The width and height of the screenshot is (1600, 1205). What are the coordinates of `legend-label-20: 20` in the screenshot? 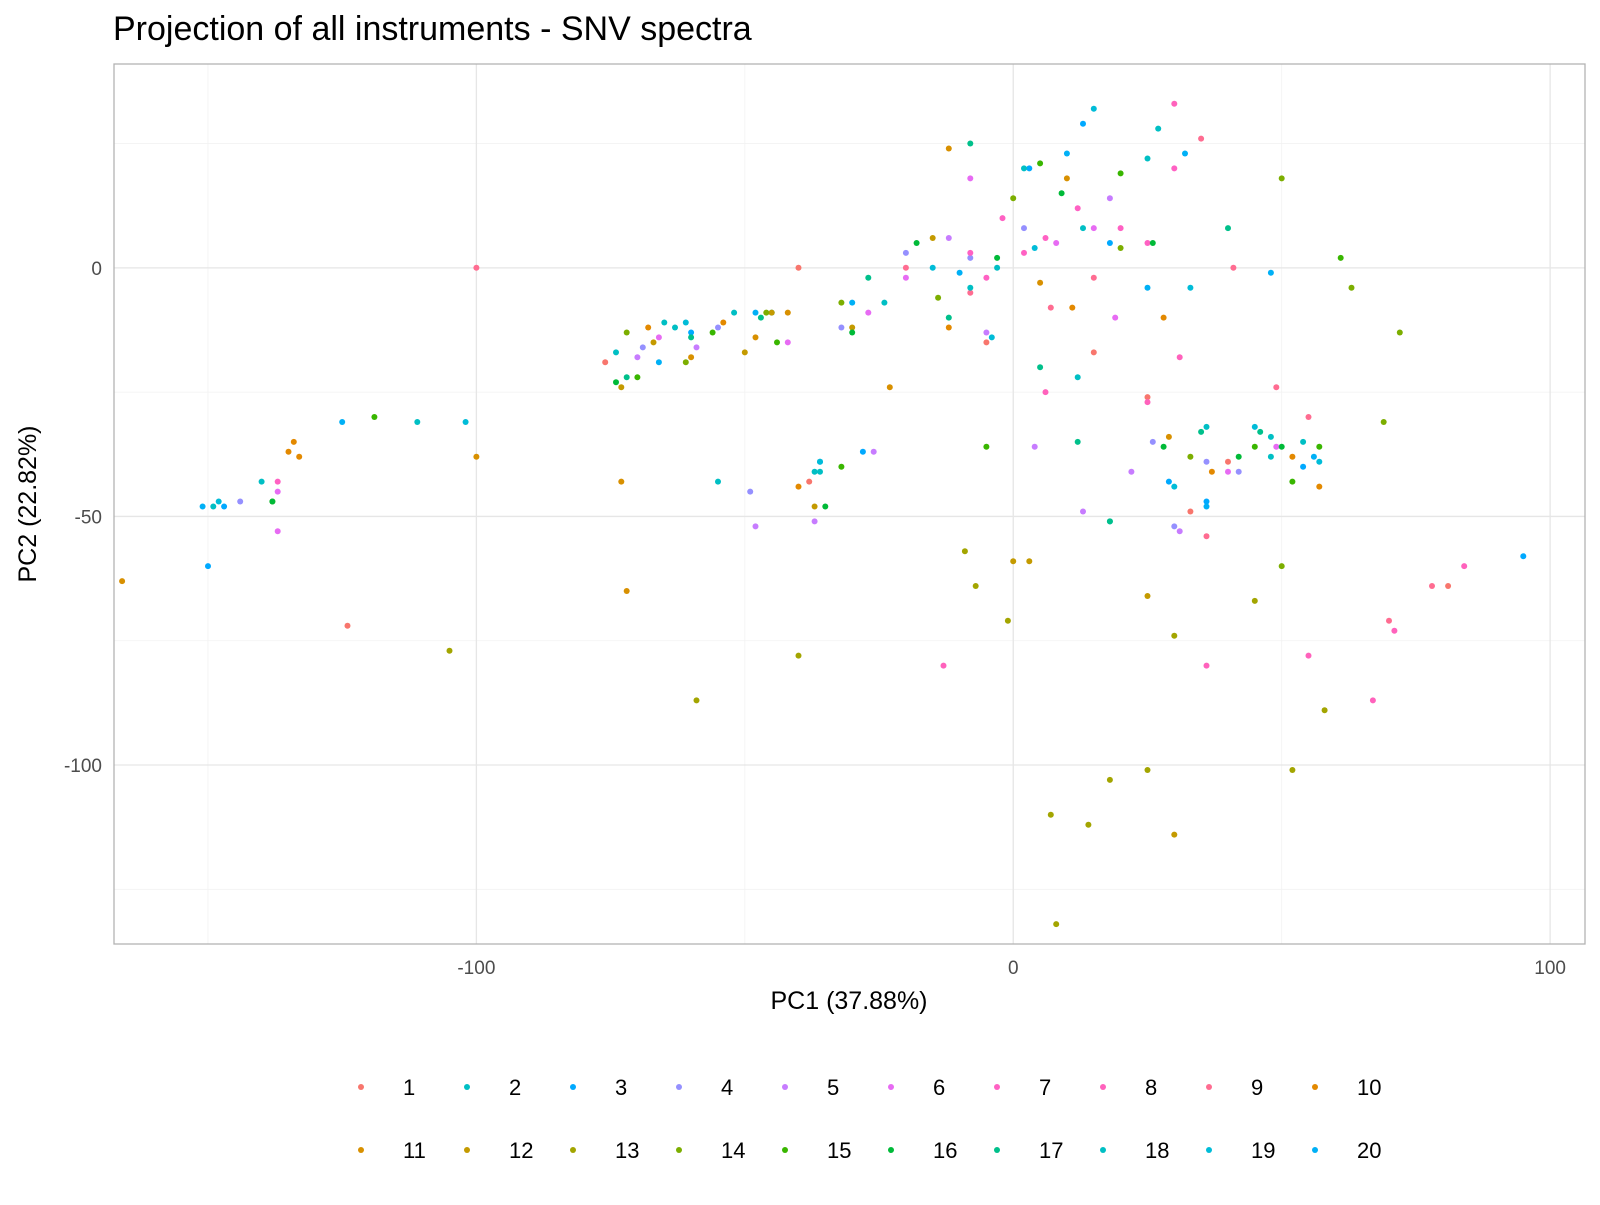 It's located at (1369, 1150).